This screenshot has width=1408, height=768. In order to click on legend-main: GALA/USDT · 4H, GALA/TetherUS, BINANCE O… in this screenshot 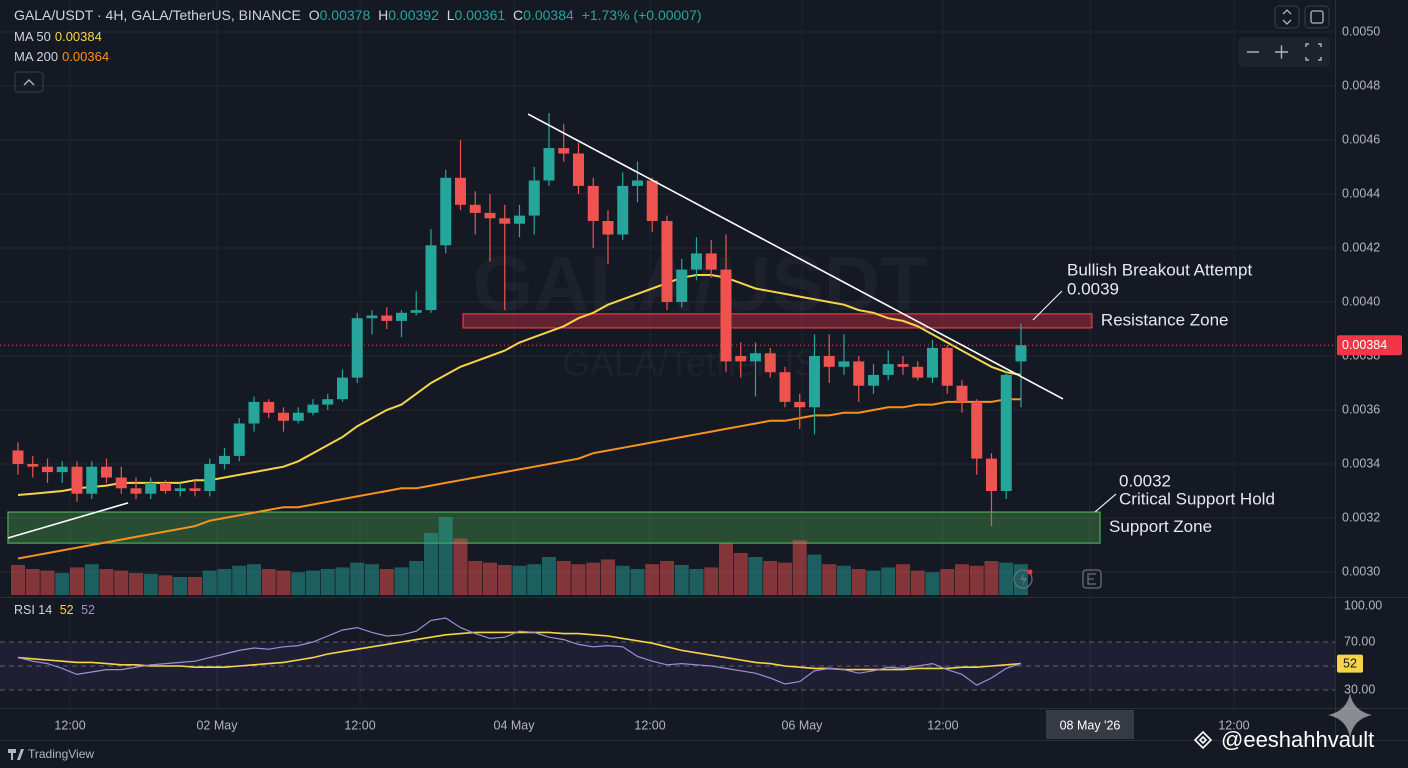, I will do `click(360, 15)`.